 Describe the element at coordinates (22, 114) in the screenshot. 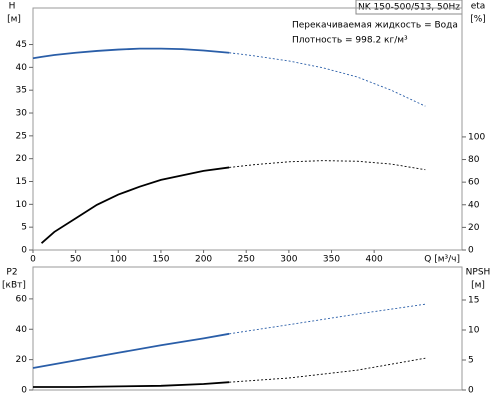

I see `y-tick-label: 30` at that location.